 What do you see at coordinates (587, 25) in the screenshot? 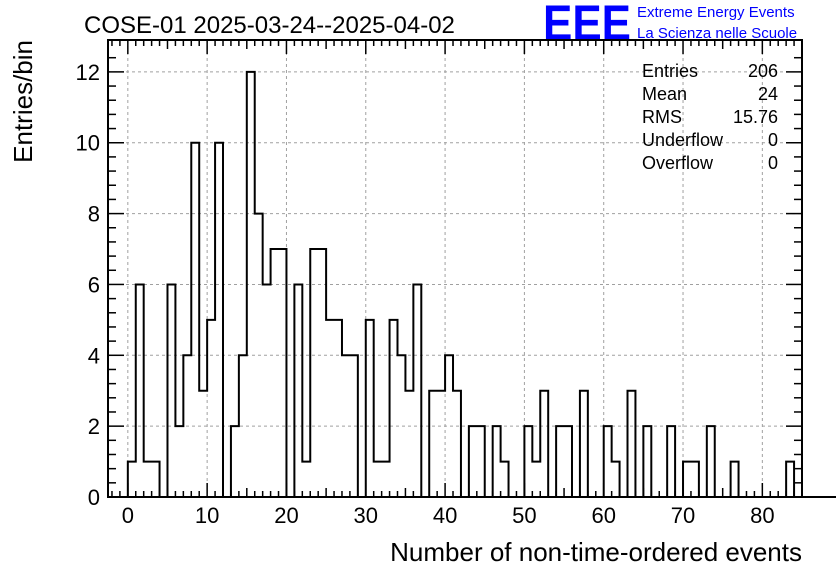
I see `eee-logo-mark: EEE` at bounding box center [587, 25].